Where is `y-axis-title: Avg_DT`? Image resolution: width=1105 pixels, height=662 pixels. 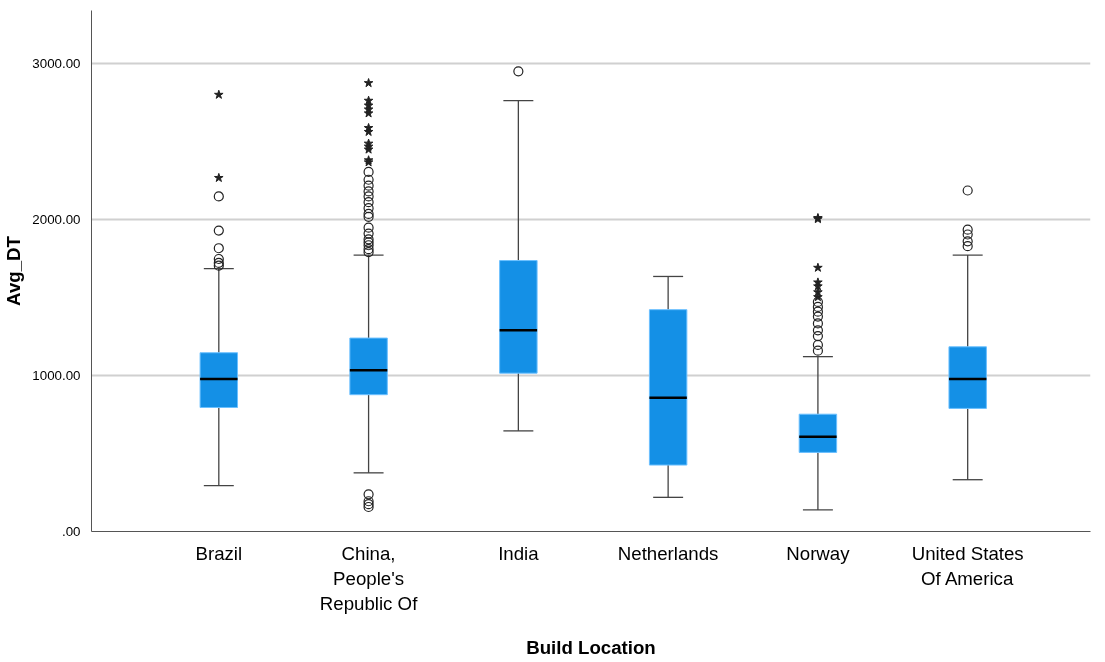 y-axis-title: Avg_DT is located at coordinates (14, 270).